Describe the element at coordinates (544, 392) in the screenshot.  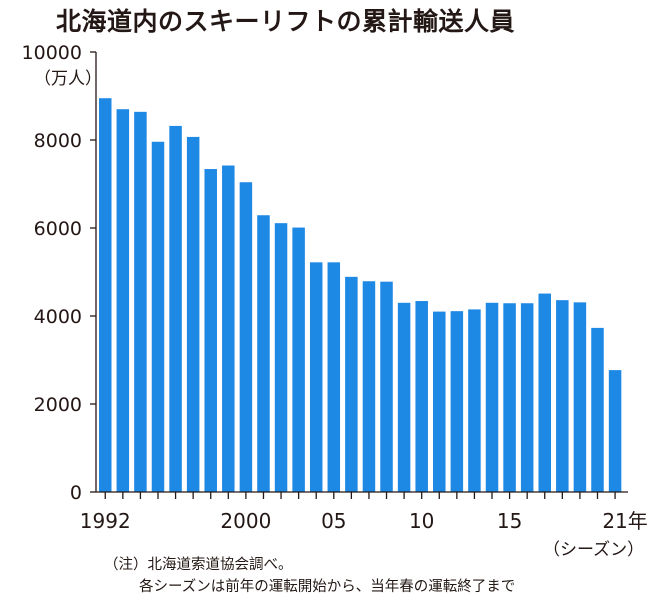
I see `bar-2017` at that location.